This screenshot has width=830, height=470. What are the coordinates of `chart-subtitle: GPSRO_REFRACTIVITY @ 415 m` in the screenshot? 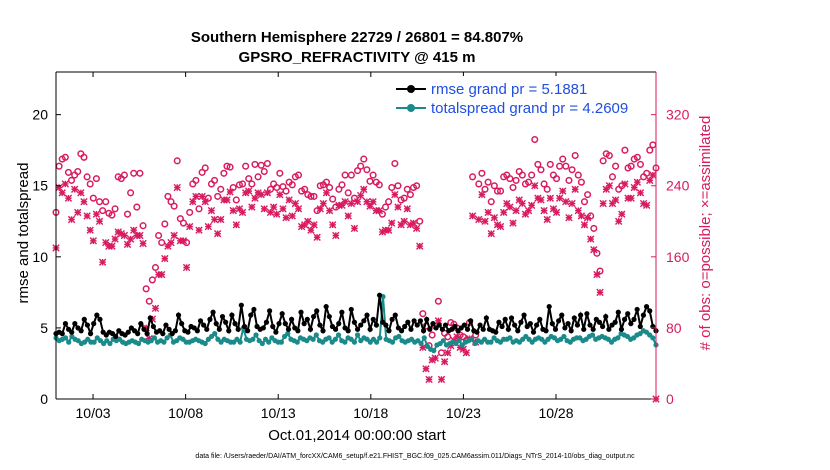 It's located at (357, 57).